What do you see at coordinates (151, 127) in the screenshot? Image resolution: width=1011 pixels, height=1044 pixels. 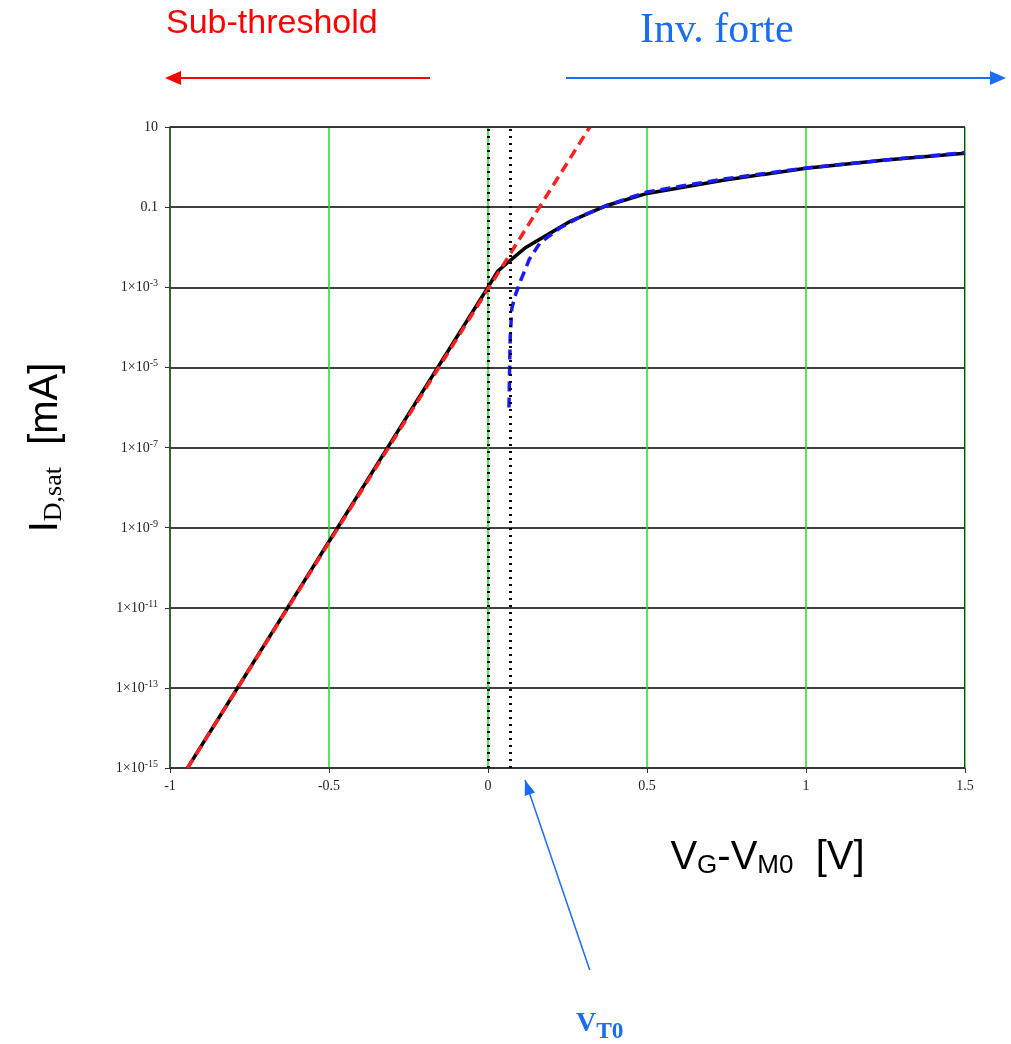 I see `y-tick-label: 10` at bounding box center [151, 127].